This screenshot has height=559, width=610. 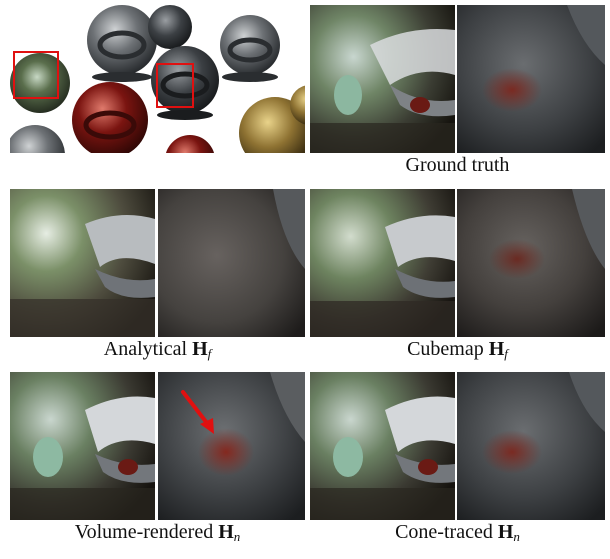 I want to click on cone-traced-crop-env, so click(x=382, y=446).